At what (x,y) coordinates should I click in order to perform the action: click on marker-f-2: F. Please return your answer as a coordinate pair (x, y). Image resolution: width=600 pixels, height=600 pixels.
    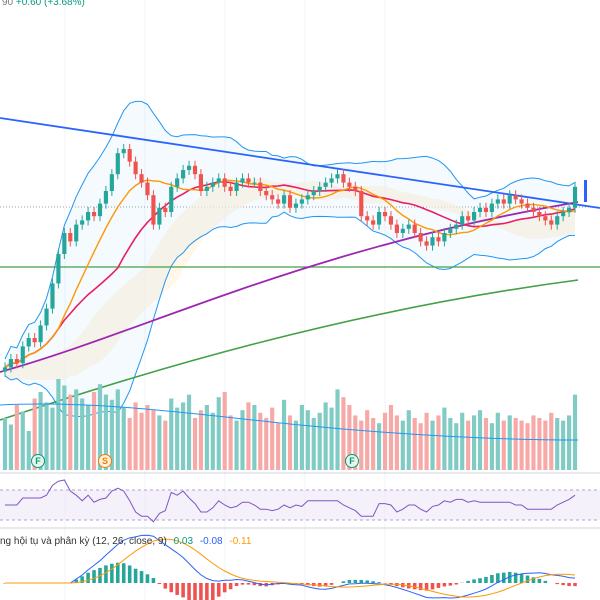
    Looking at the image, I should click on (352, 461).